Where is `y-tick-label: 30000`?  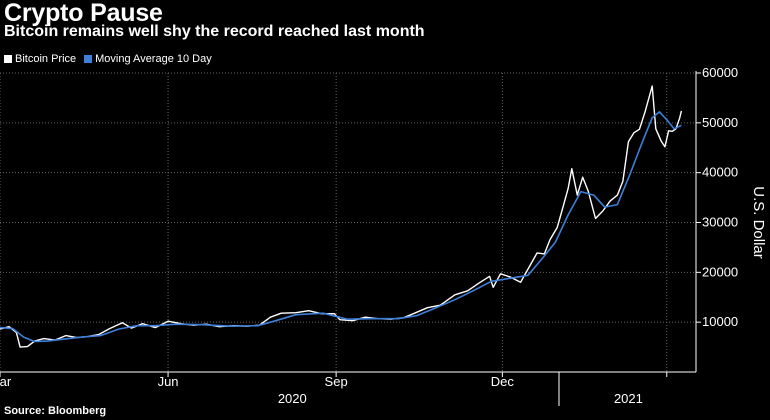
y-tick-label: 30000 is located at coordinates (720, 222).